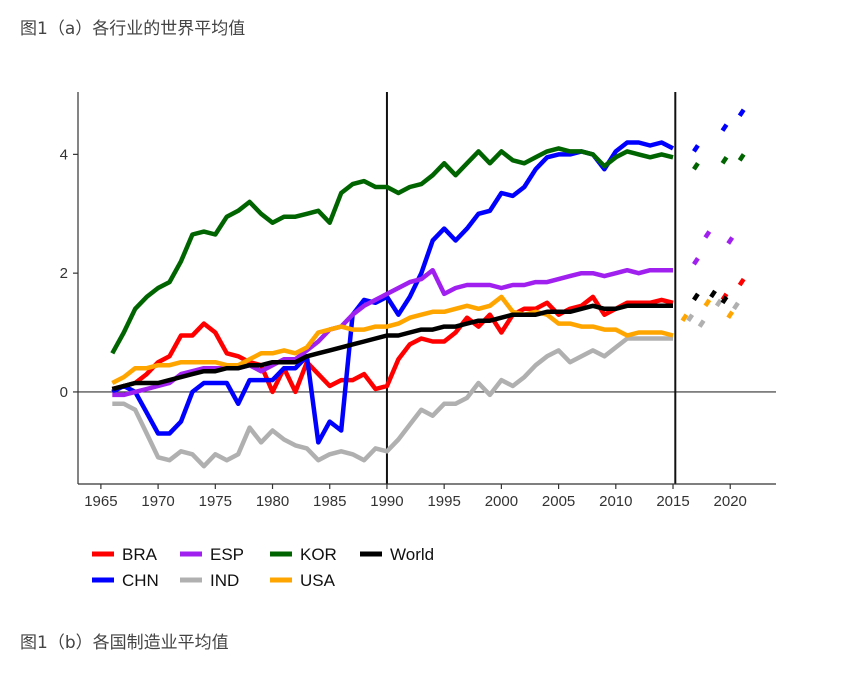 The width and height of the screenshot is (847, 677). I want to click on x-tick-label: 2005, so click(558, 501).